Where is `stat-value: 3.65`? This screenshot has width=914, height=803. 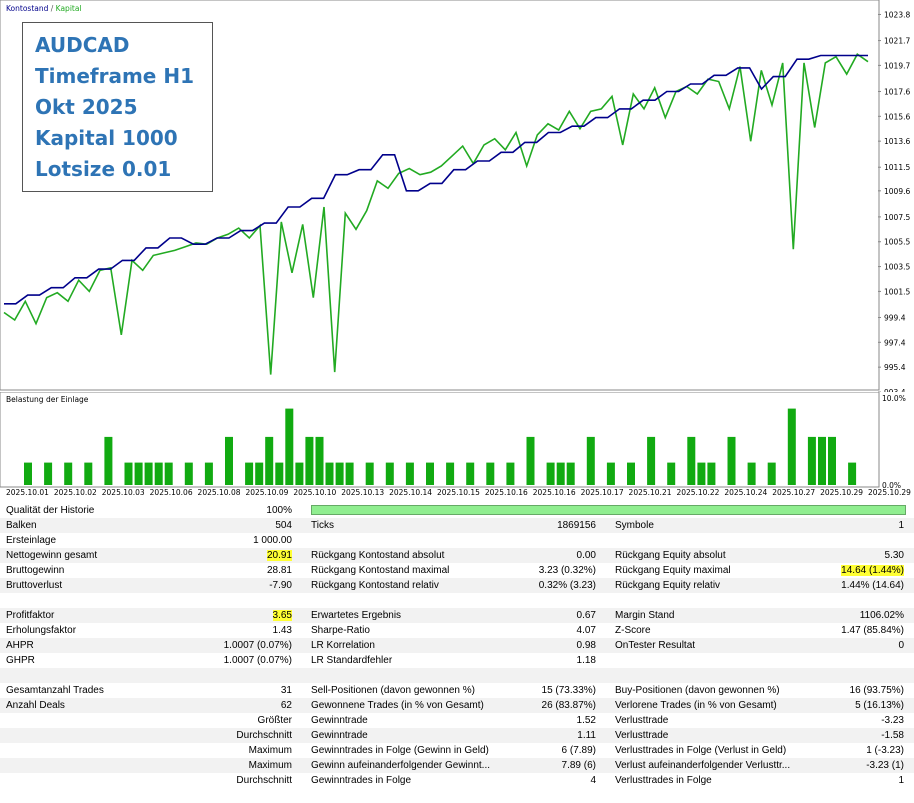 stat-value: 3.65 is located at coordinates (236, 615).